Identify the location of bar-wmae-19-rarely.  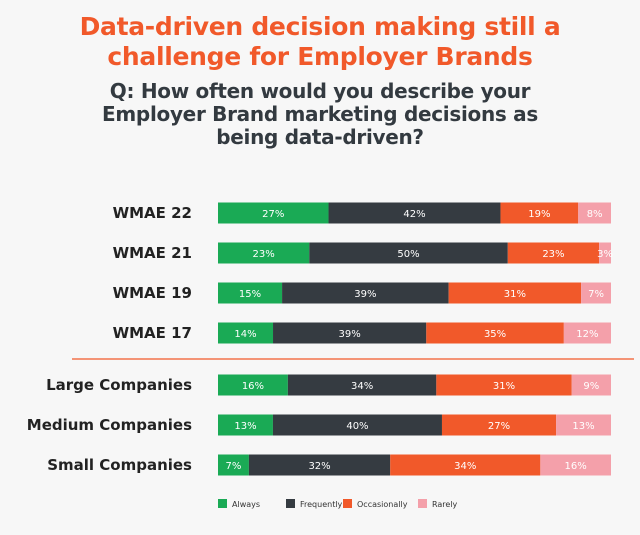
(596, 293).